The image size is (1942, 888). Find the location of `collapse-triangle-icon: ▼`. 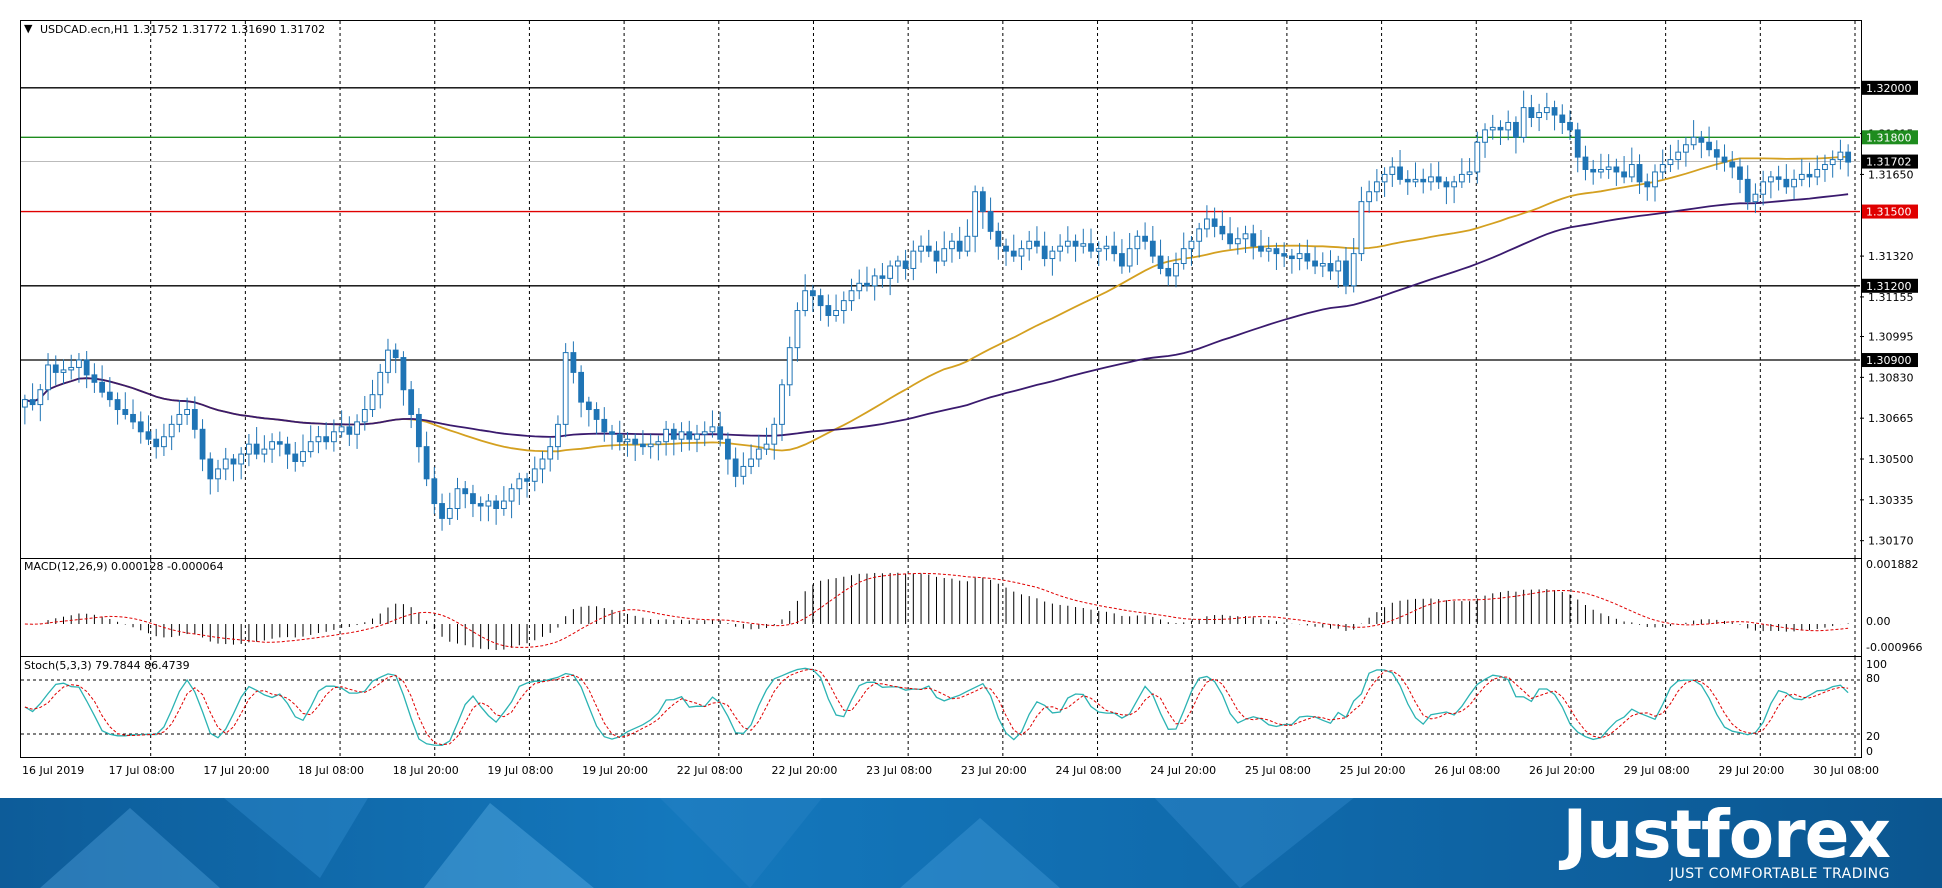

collapse-triangle-icon: ▼ is located at coordinates (28, 28).